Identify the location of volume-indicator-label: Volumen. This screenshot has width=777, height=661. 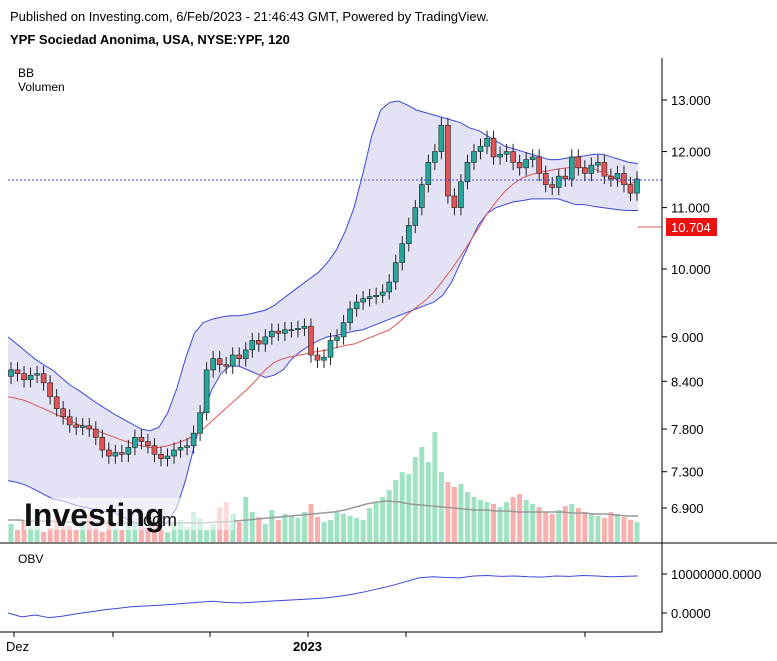
(41, 87).